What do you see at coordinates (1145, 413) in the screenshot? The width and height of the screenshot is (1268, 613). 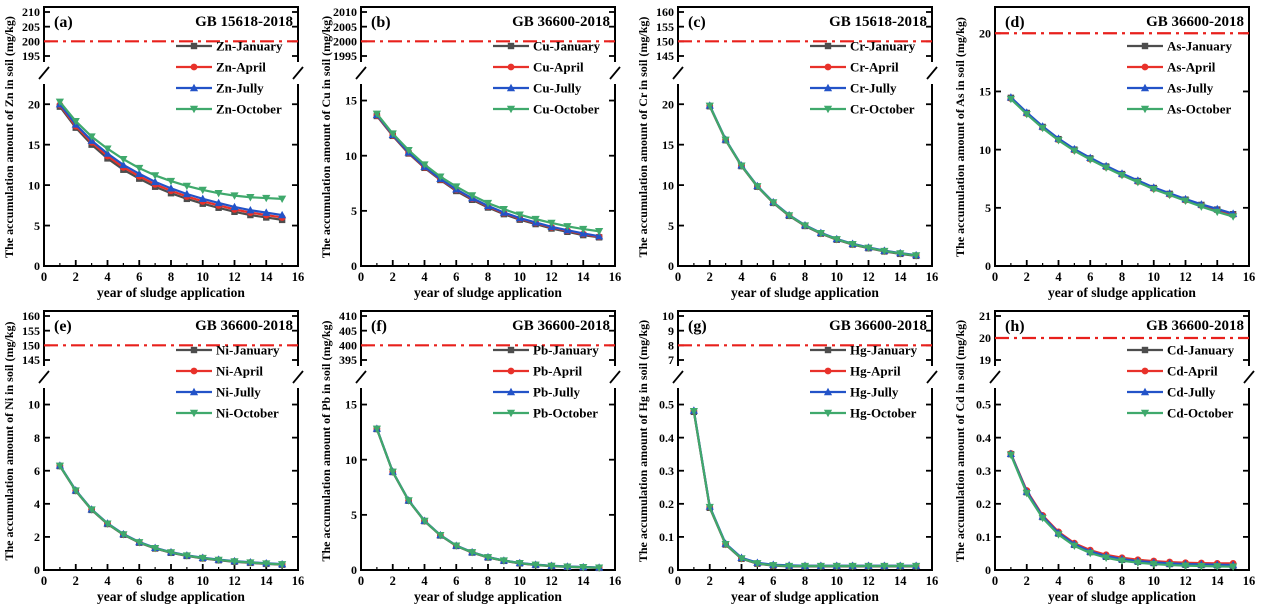 I see `legend-marker-Cd-October` at bounding box center [1145, 413].